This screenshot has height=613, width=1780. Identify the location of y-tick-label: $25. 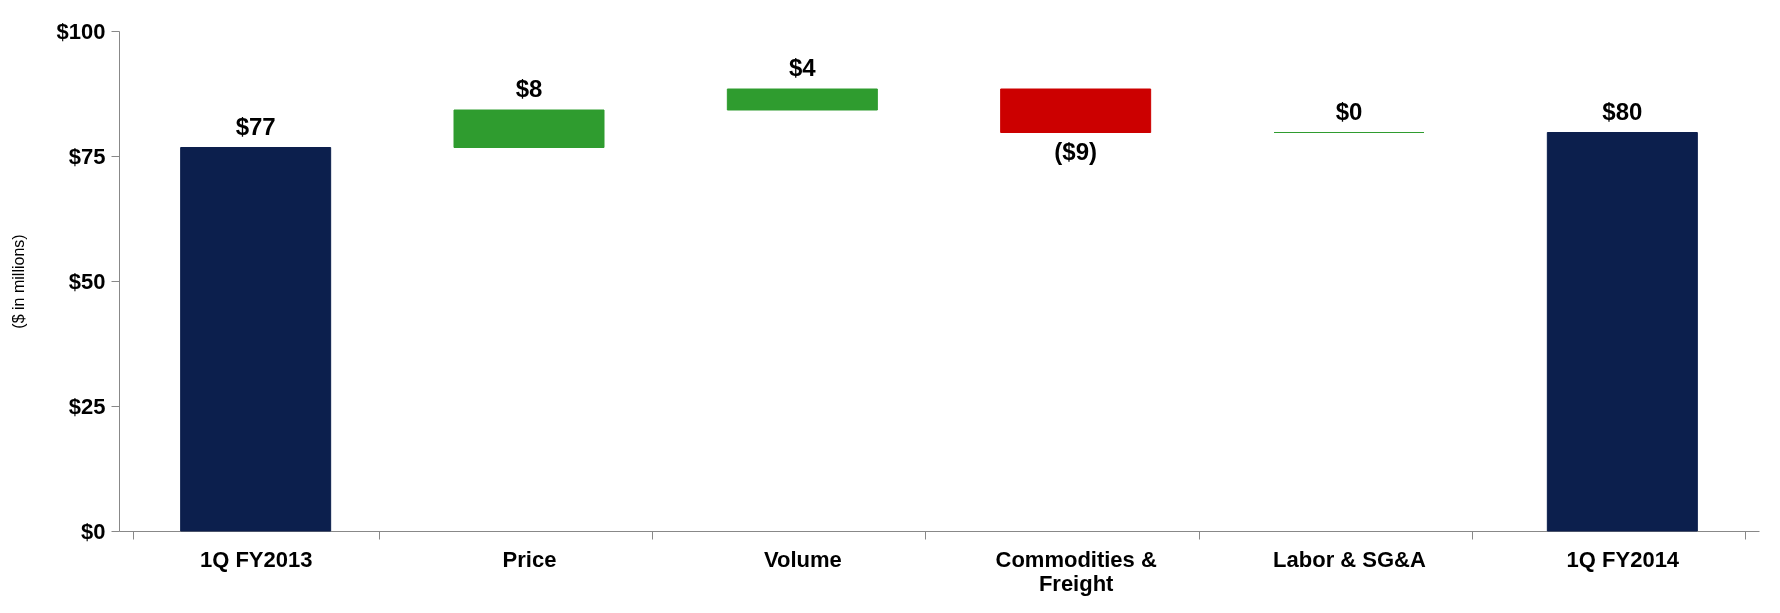
(87, 406).